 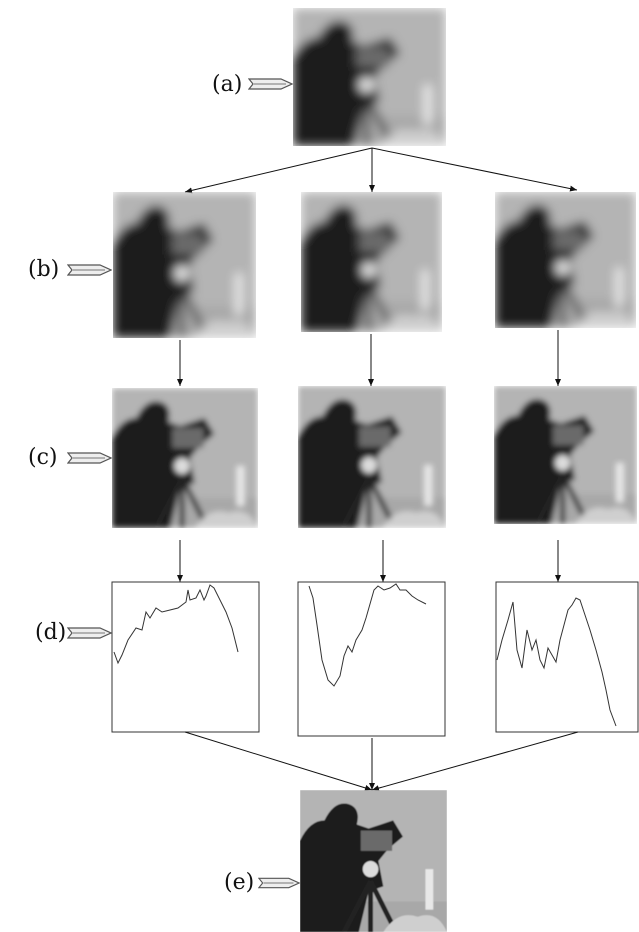 What do you see at coordinates (43, 457) in the screenshot?
I see `label: (c)` at bounding box center [43, 457].